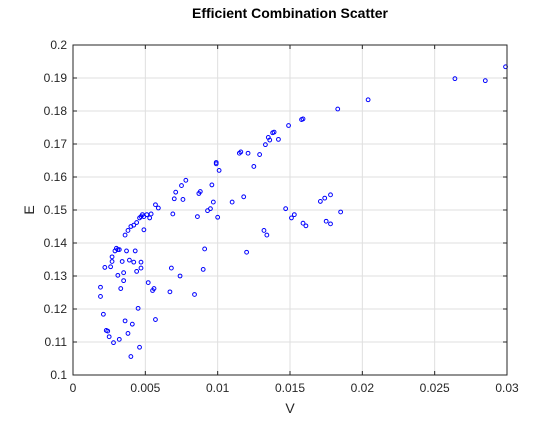  I want to click on y-tick-label: 0.1, so click(58, 375).